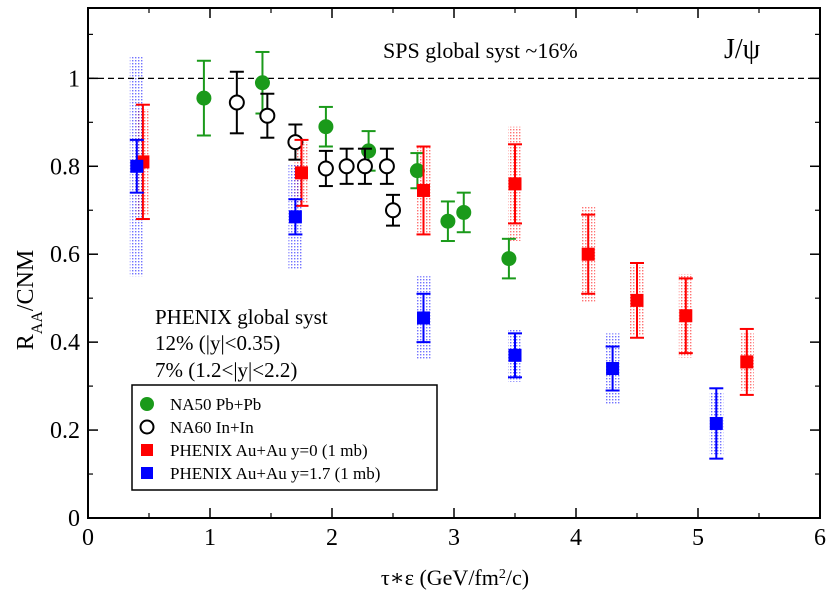 The image size is (830, 592). I want to click on legend-box, so click(284, 437).